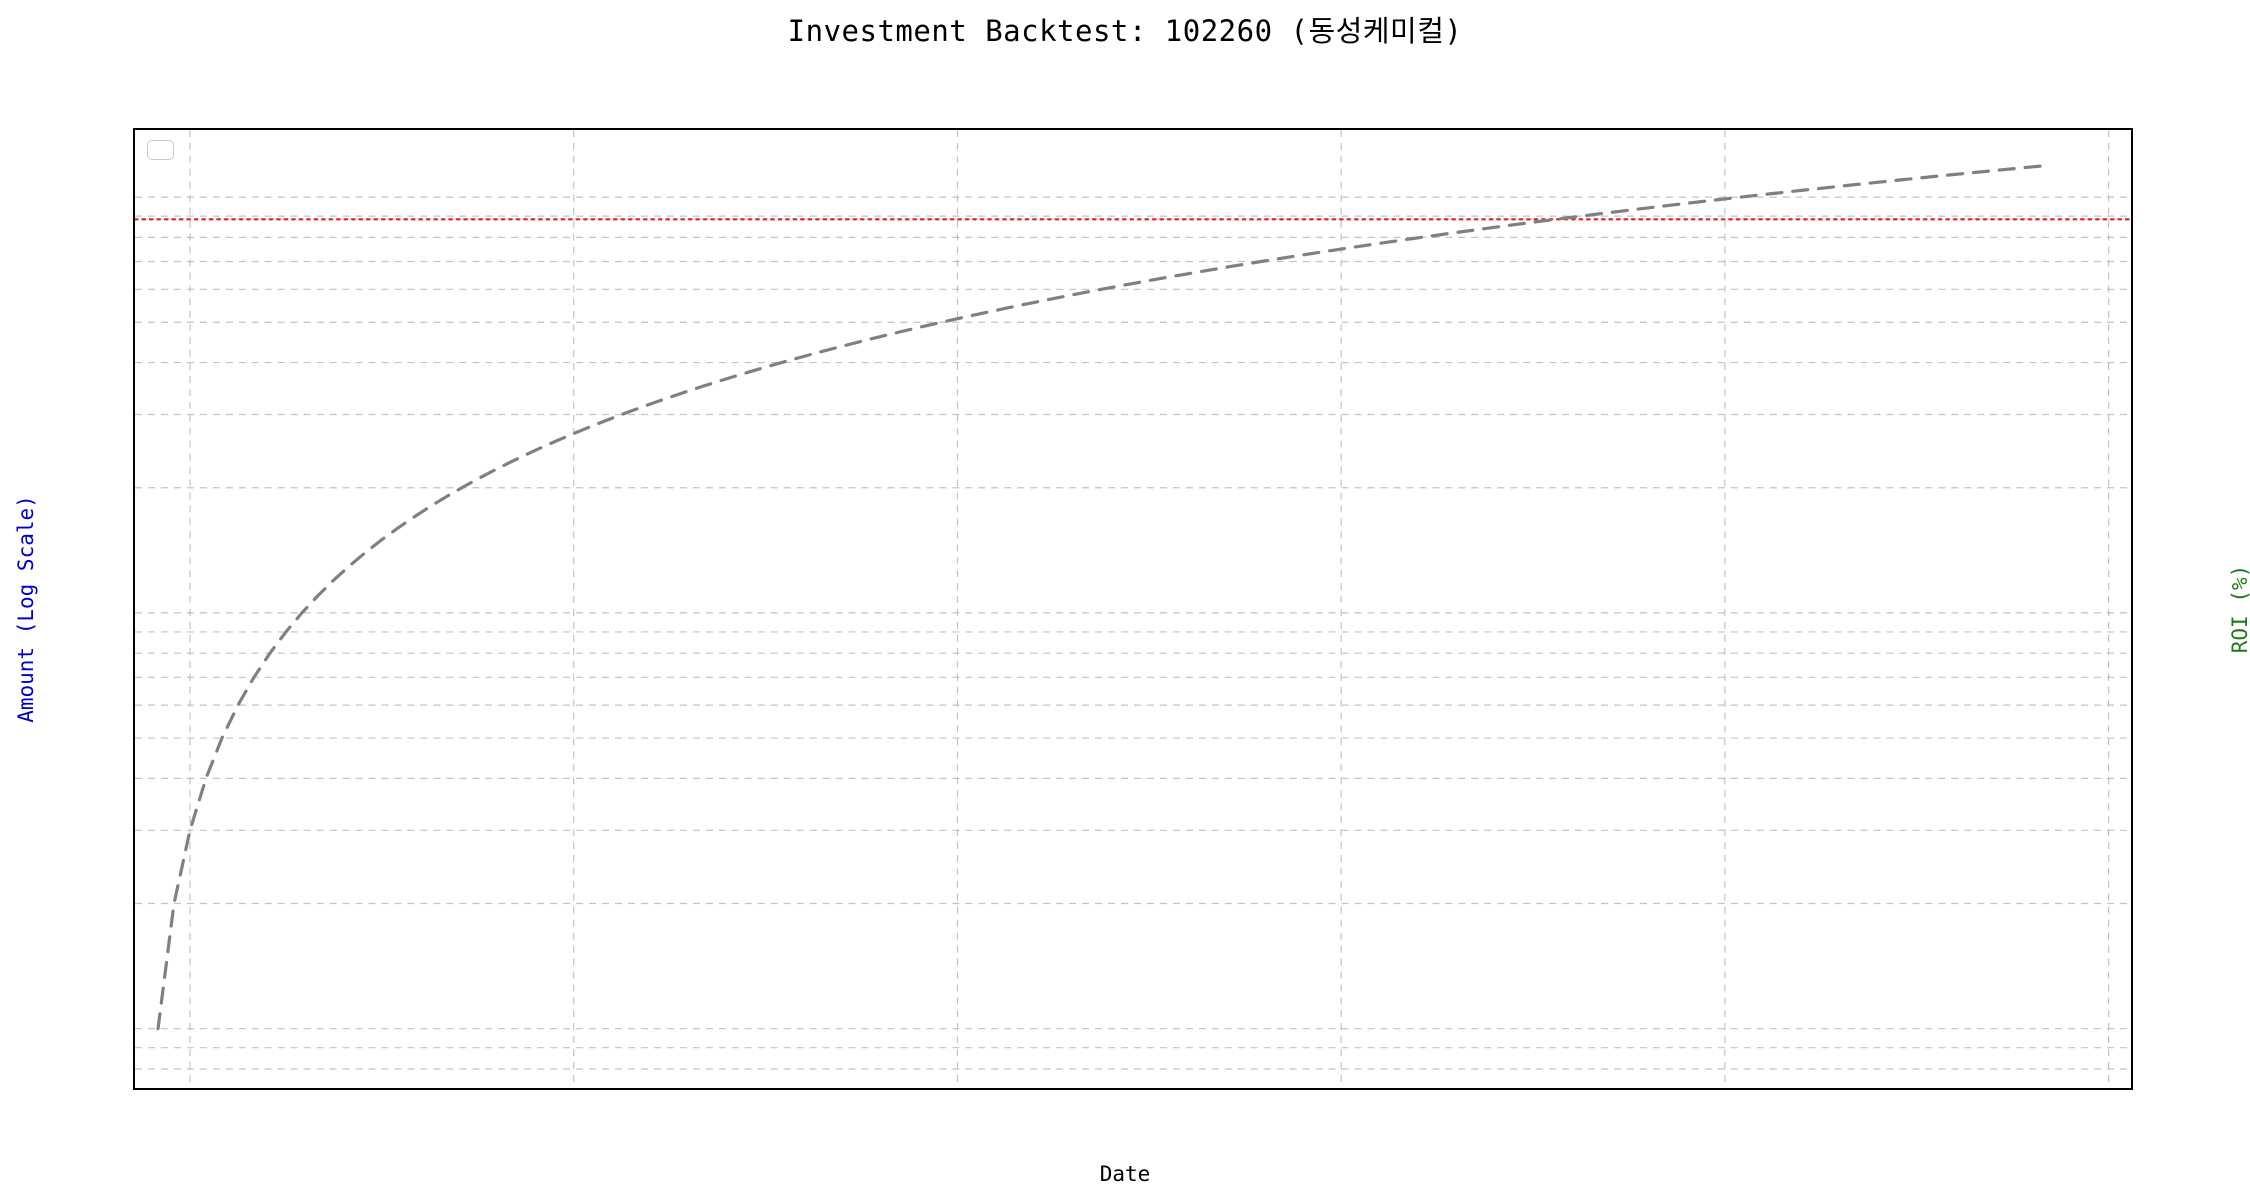 This screenshot has width=2250, height=1200. I want to click on y-axis-right-label: ROI (%), so click(2239, 609).